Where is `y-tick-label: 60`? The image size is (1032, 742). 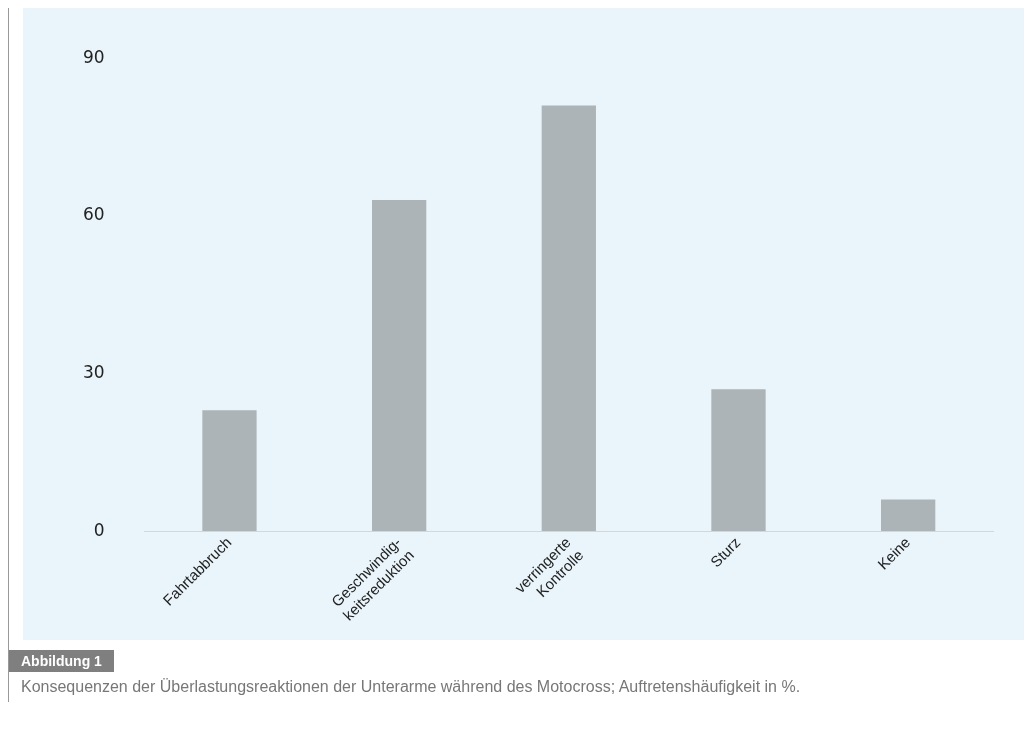 y-tick-label: 60 is located at coordinates (93, 214).